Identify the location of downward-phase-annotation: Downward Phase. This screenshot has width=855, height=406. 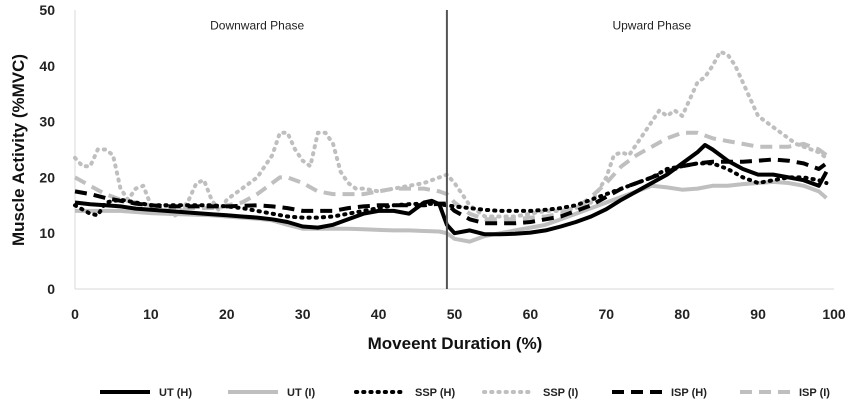
(257, 26).